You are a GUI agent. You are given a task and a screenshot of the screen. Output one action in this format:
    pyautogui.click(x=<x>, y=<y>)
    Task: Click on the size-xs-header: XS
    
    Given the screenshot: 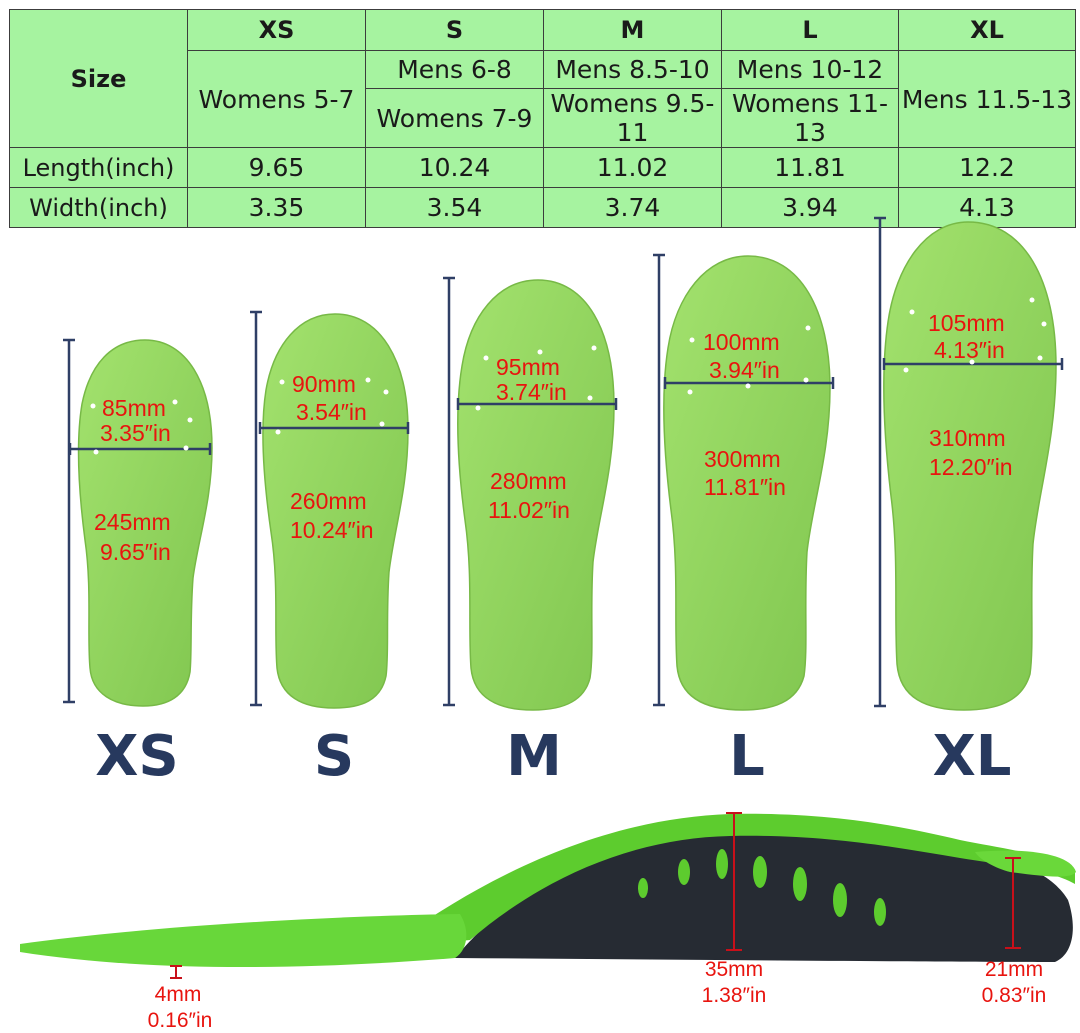 What is the action you would take?
    pyautogui.click(x=276, y=30)
    